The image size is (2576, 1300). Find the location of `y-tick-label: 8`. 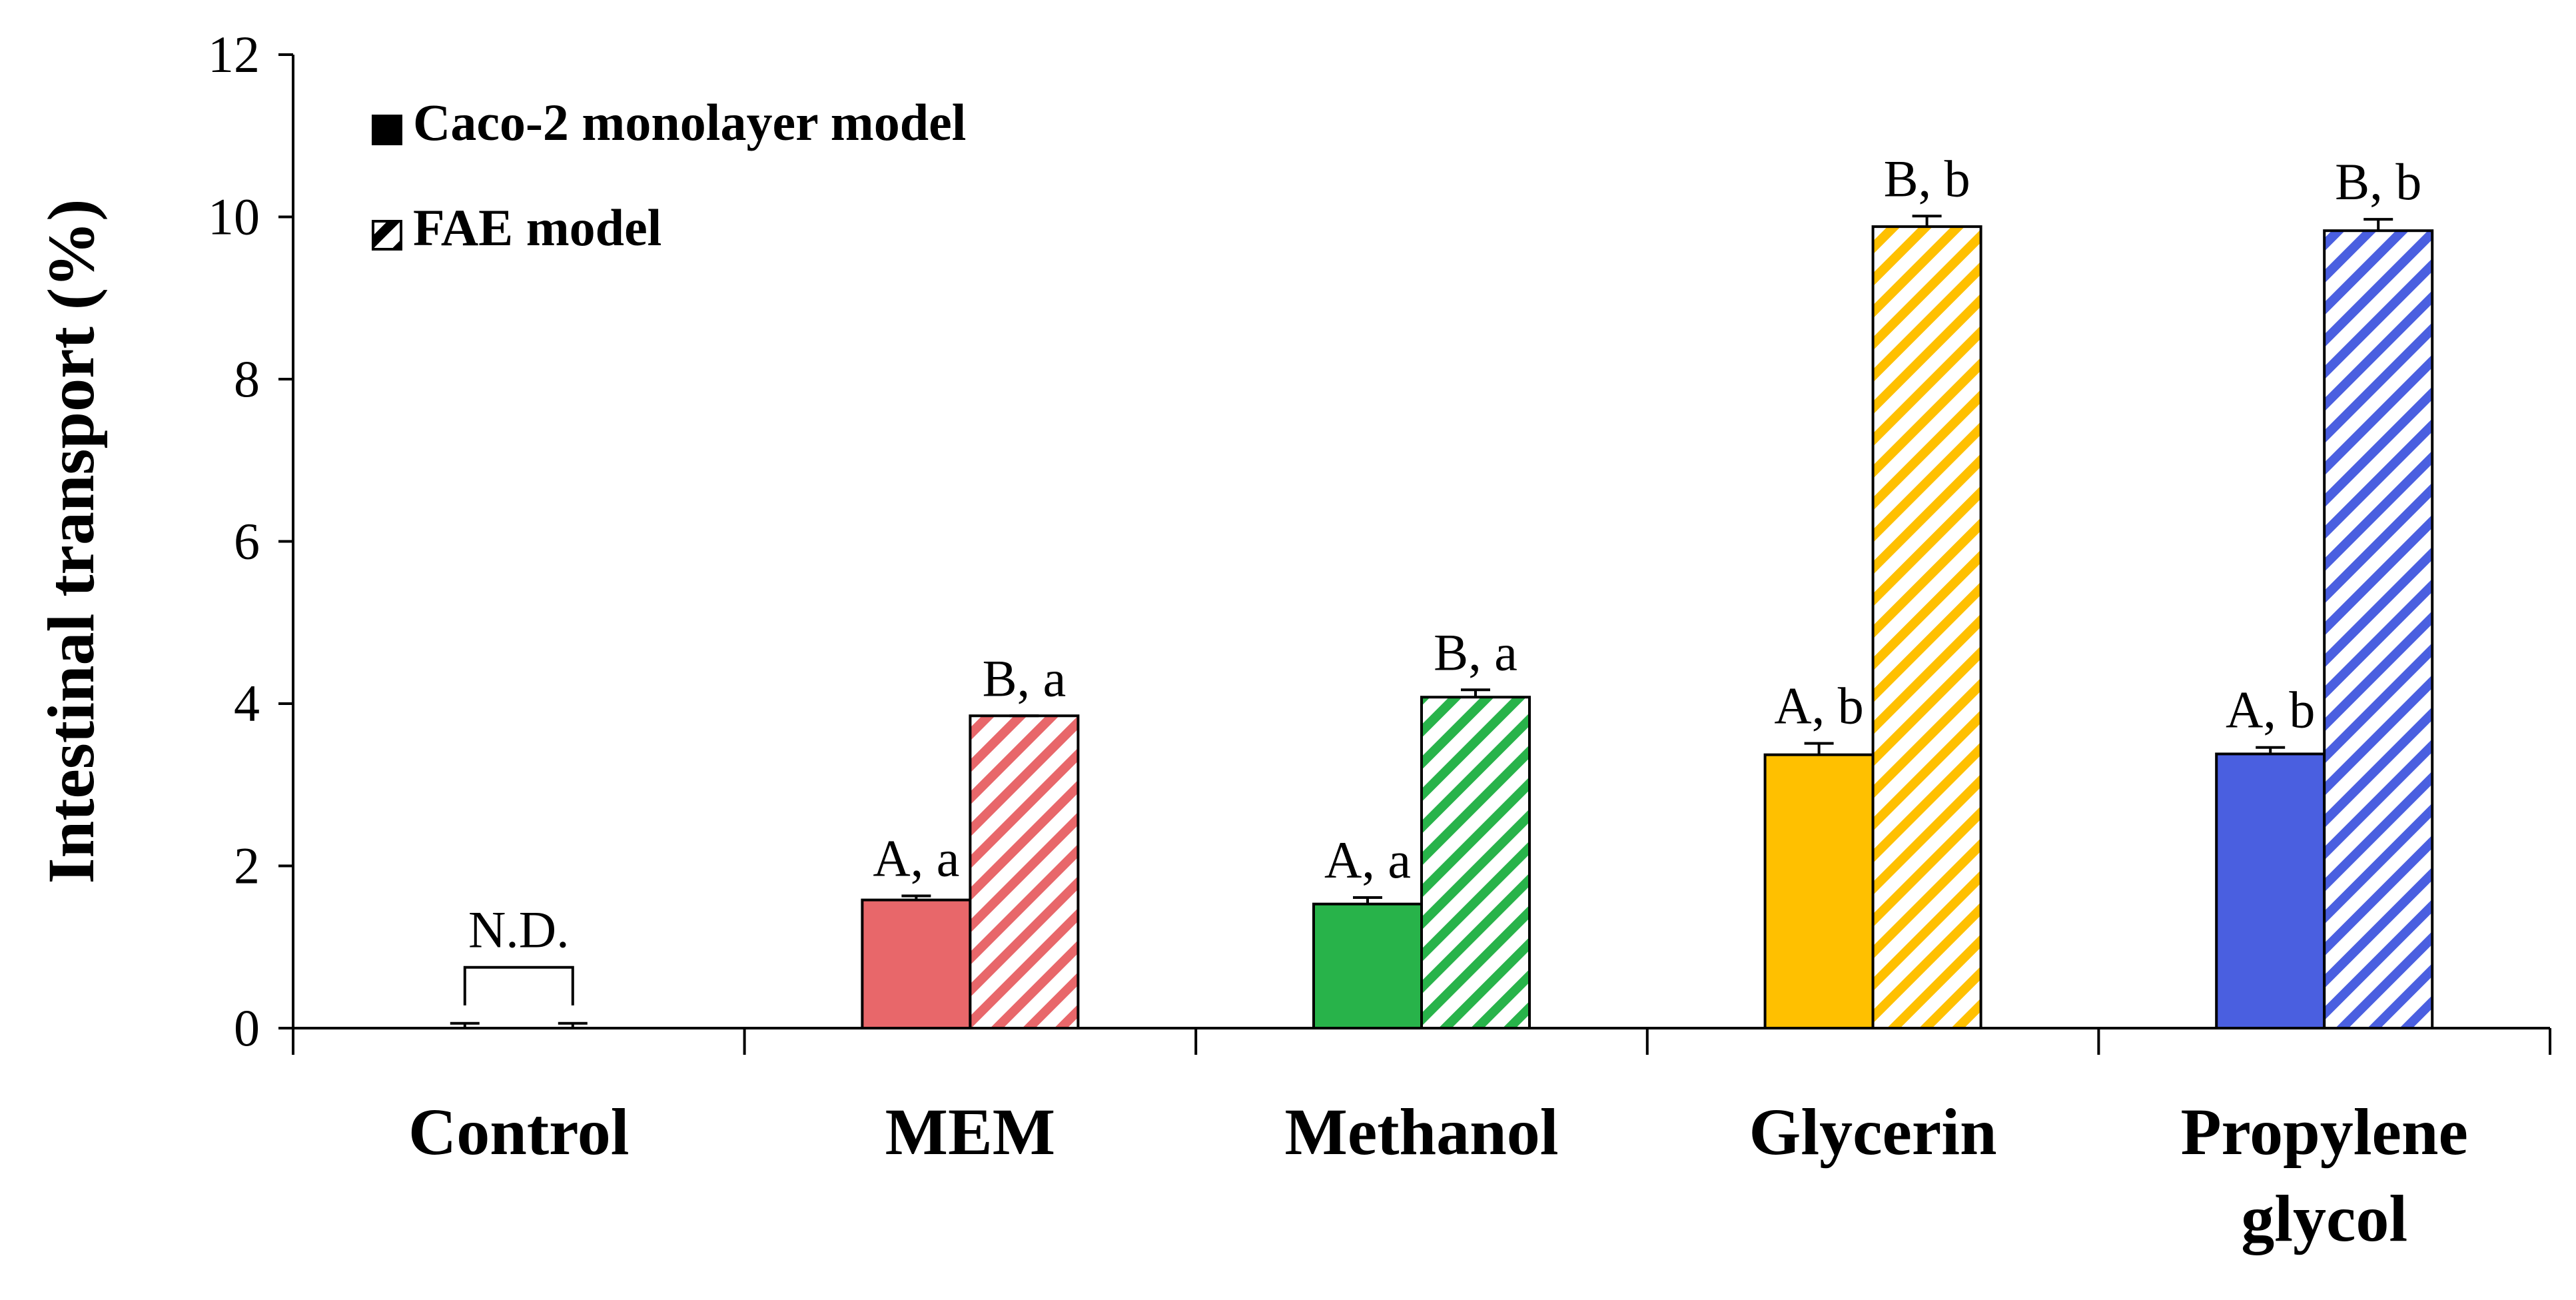

y-tick-label: 8 is located at coordinates (247, 379).